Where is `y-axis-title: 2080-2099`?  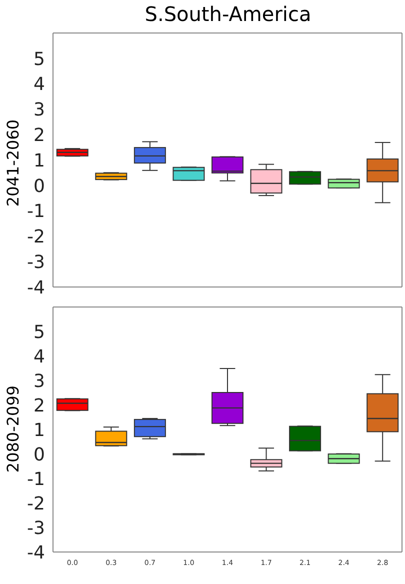 y-axis-title: 2080-2099 is located at coordinates (13, 429).